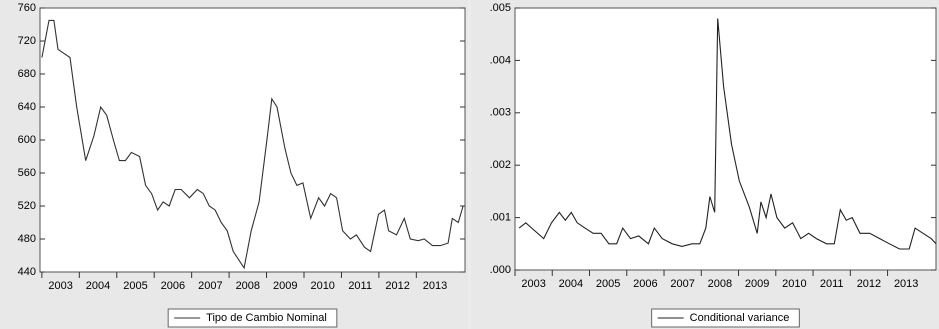 The image size is (939, 329). What do you see at coordinates (27, 41) in the screenshot?
I see `y-tick-label: 720` at bounding box center [27, 41].